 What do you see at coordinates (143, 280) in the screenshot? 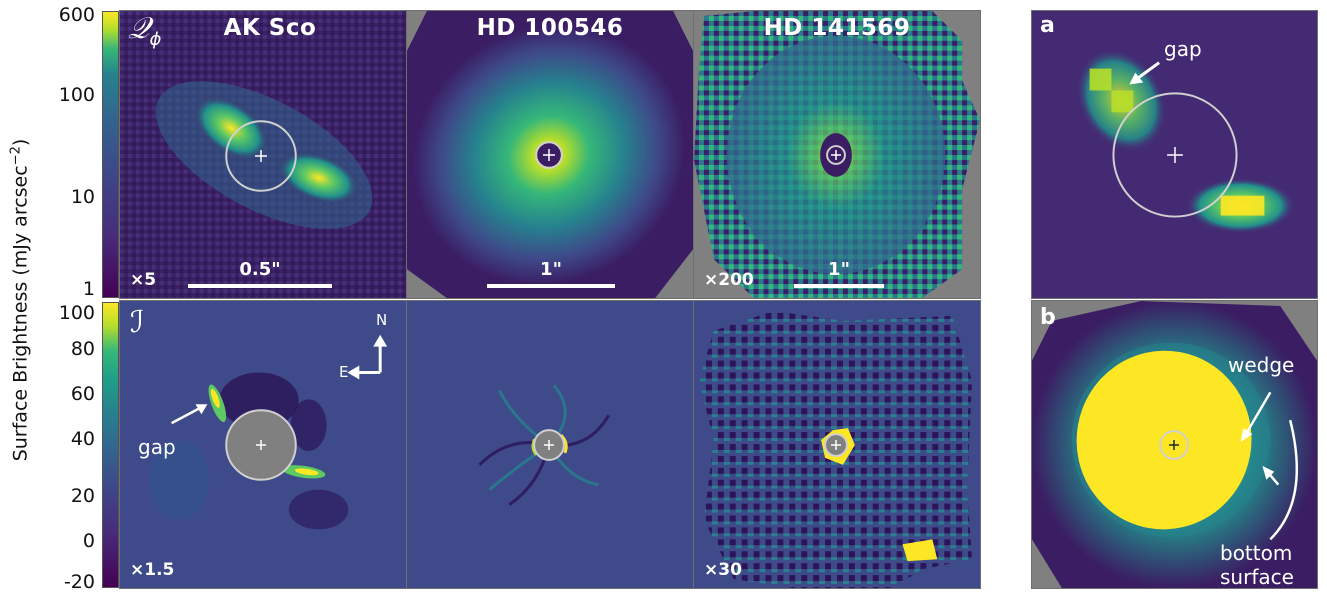
I see `multiplier-label: ×5` at bounding box center [143, 280].